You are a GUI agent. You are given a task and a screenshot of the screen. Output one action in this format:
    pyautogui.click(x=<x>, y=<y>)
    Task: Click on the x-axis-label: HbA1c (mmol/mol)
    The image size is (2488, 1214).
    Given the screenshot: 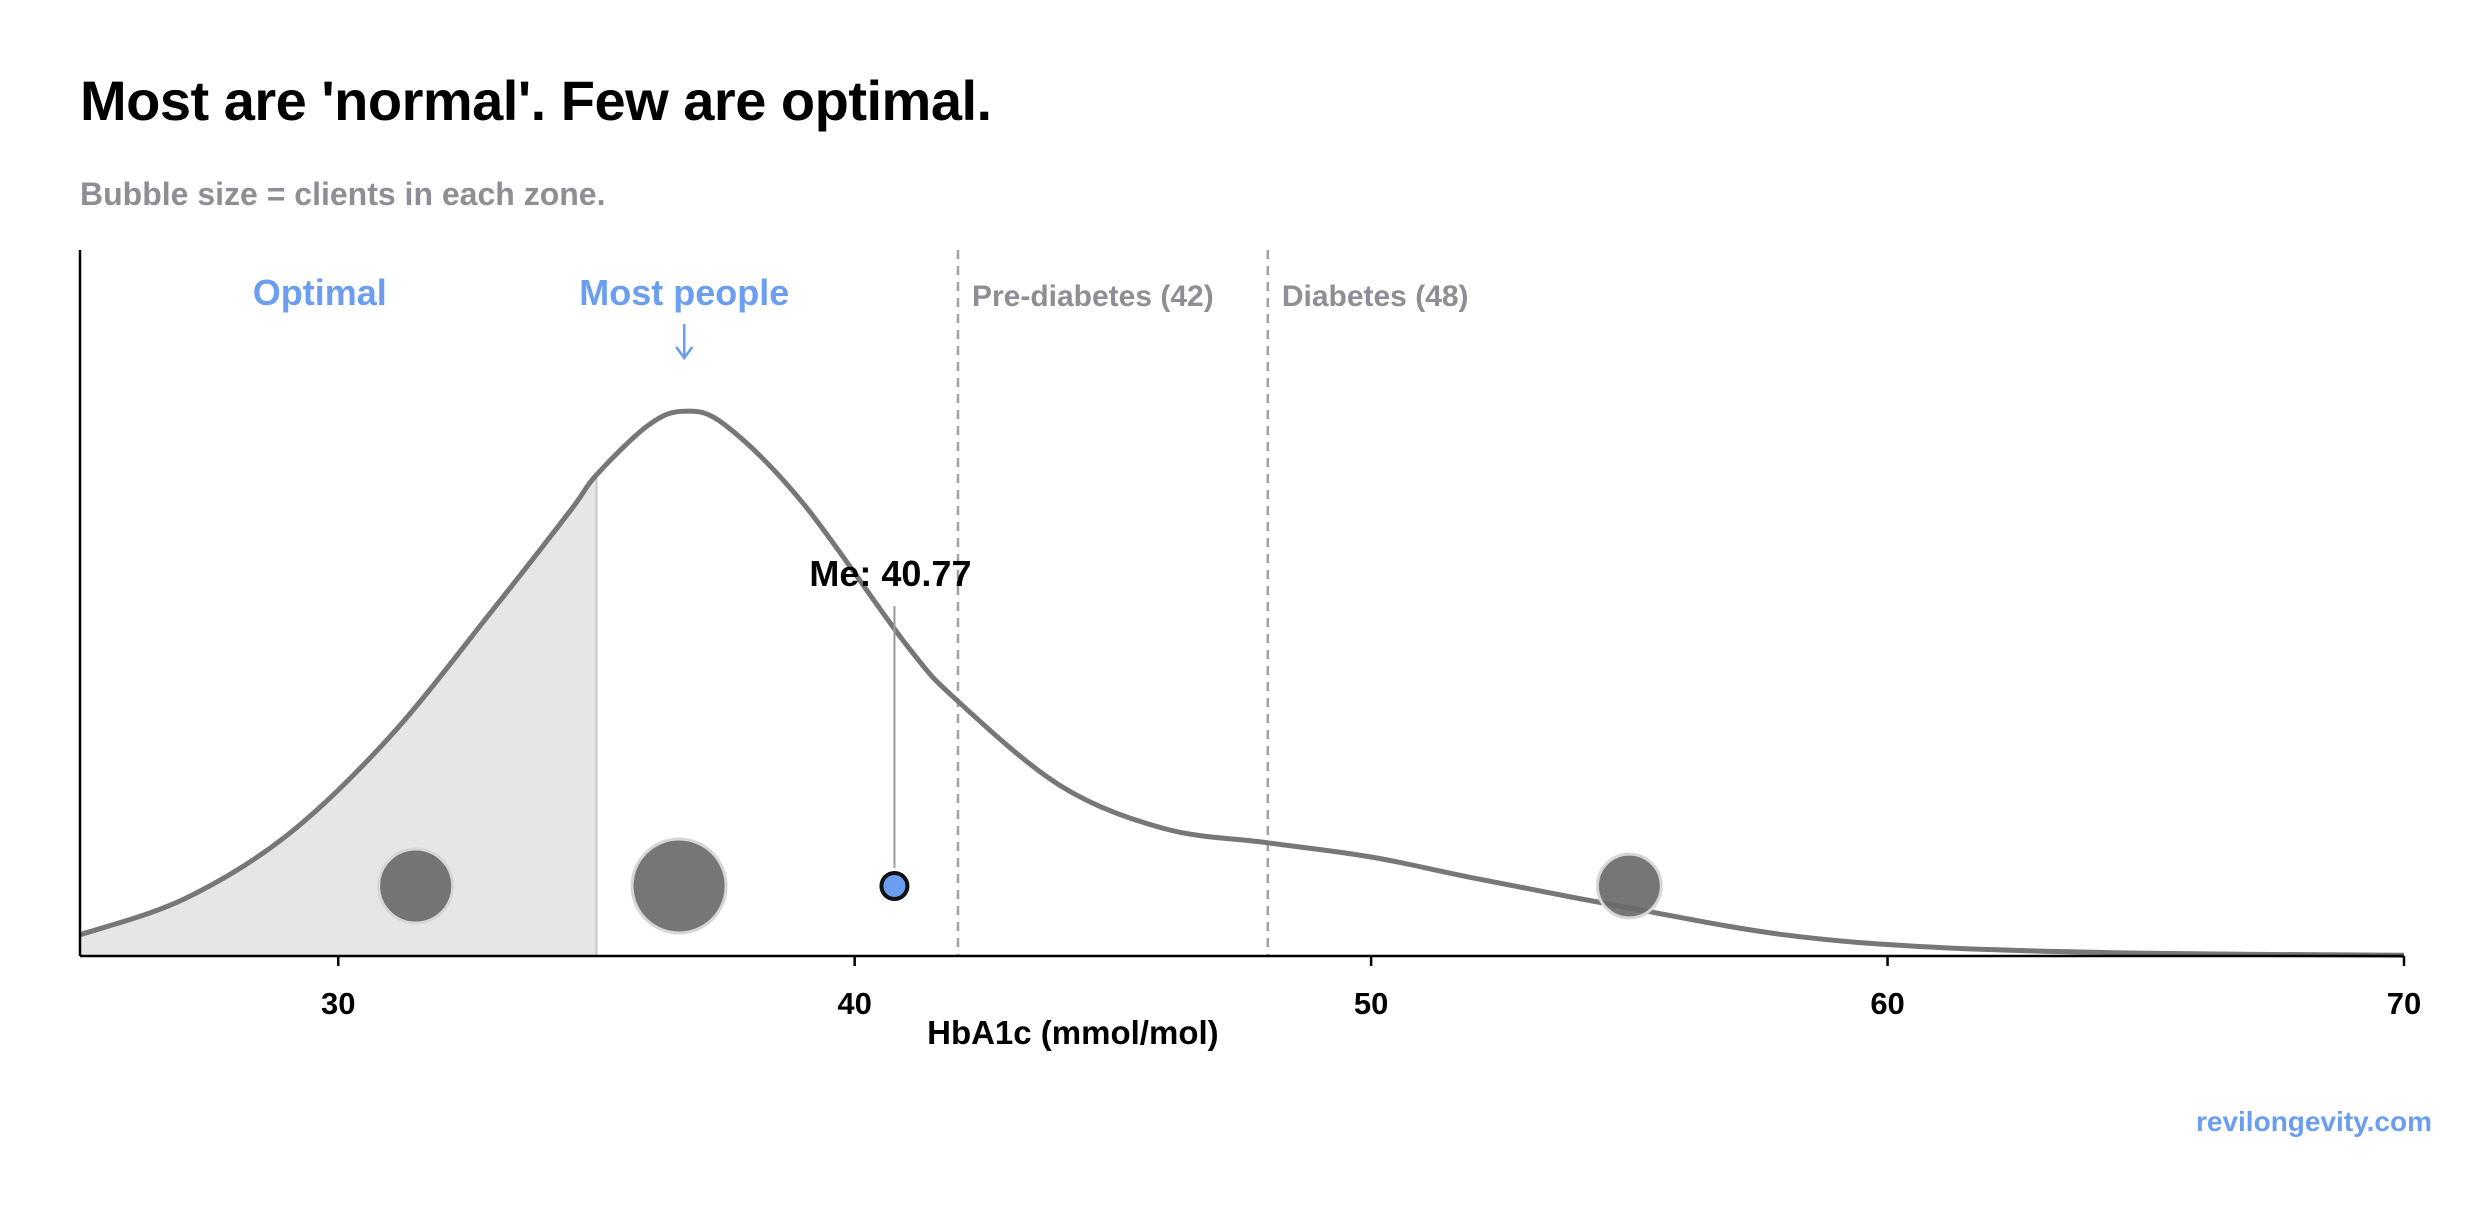 What is the action you would take?
    pyautogui.click(x=1073, y=1032)
    